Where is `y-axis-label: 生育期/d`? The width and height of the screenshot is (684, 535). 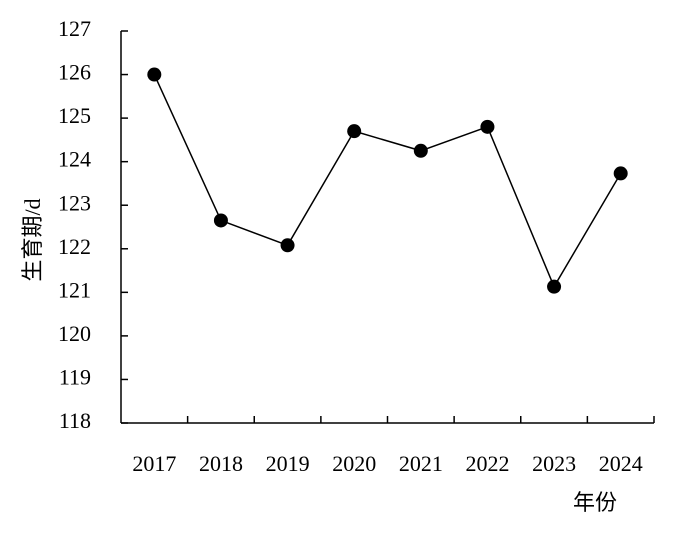 y-axis-label: 生育期/d is located at coordinates (32, 239).